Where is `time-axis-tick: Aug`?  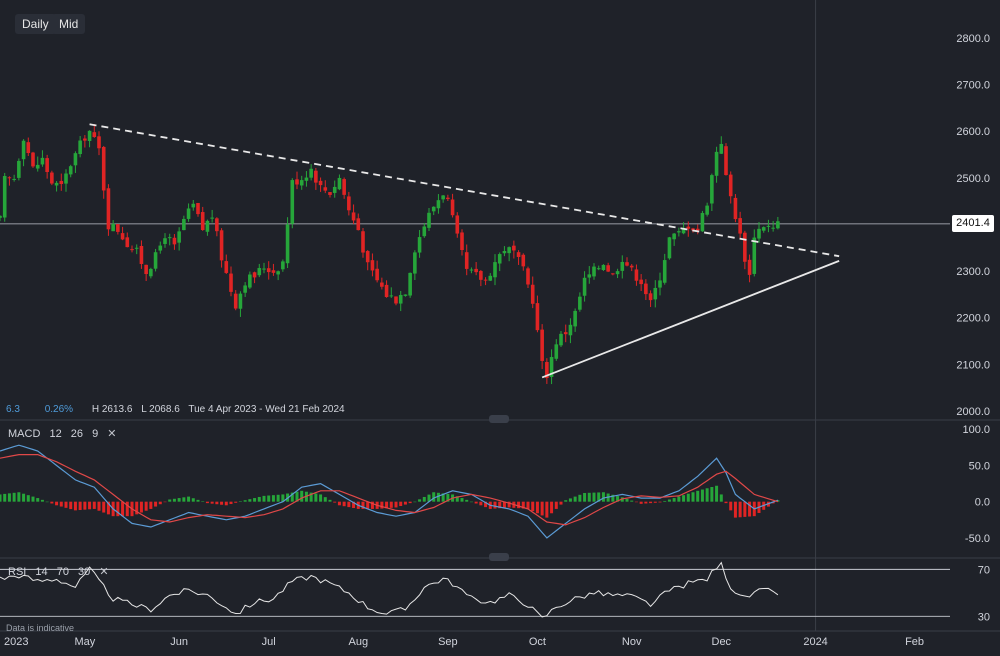
time-axis-tick: Aug is located at coordinates (358, 642).